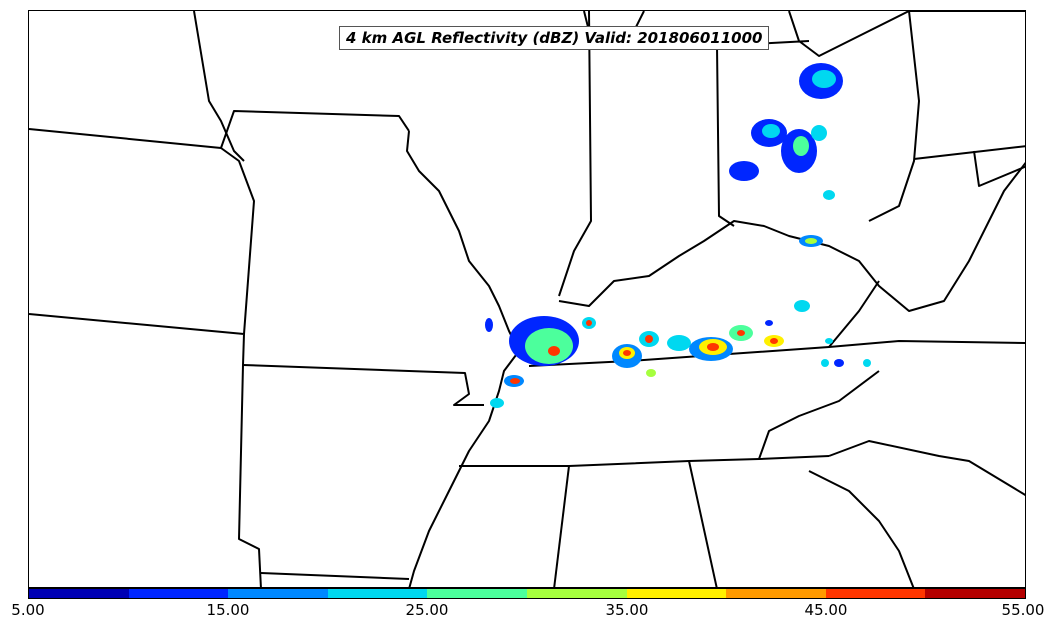 The image size is (1060, 633). I want to click on colorbar, so click(527, 593).